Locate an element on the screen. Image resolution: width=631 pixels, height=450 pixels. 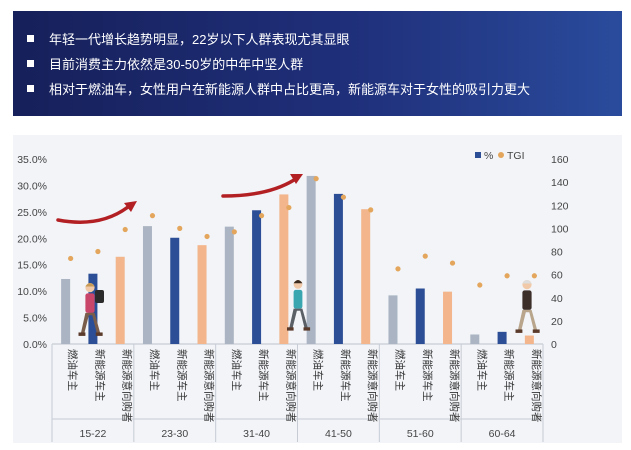
y-left-tick-label: 35.0% is located at coordinates (32, 160).